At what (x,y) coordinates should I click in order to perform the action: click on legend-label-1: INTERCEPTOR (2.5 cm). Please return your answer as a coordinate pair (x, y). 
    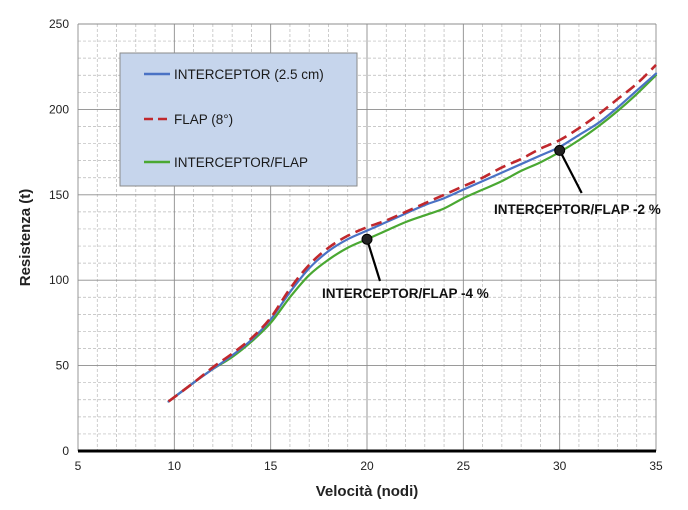
    Looking at the image, I should click on (249, 74).